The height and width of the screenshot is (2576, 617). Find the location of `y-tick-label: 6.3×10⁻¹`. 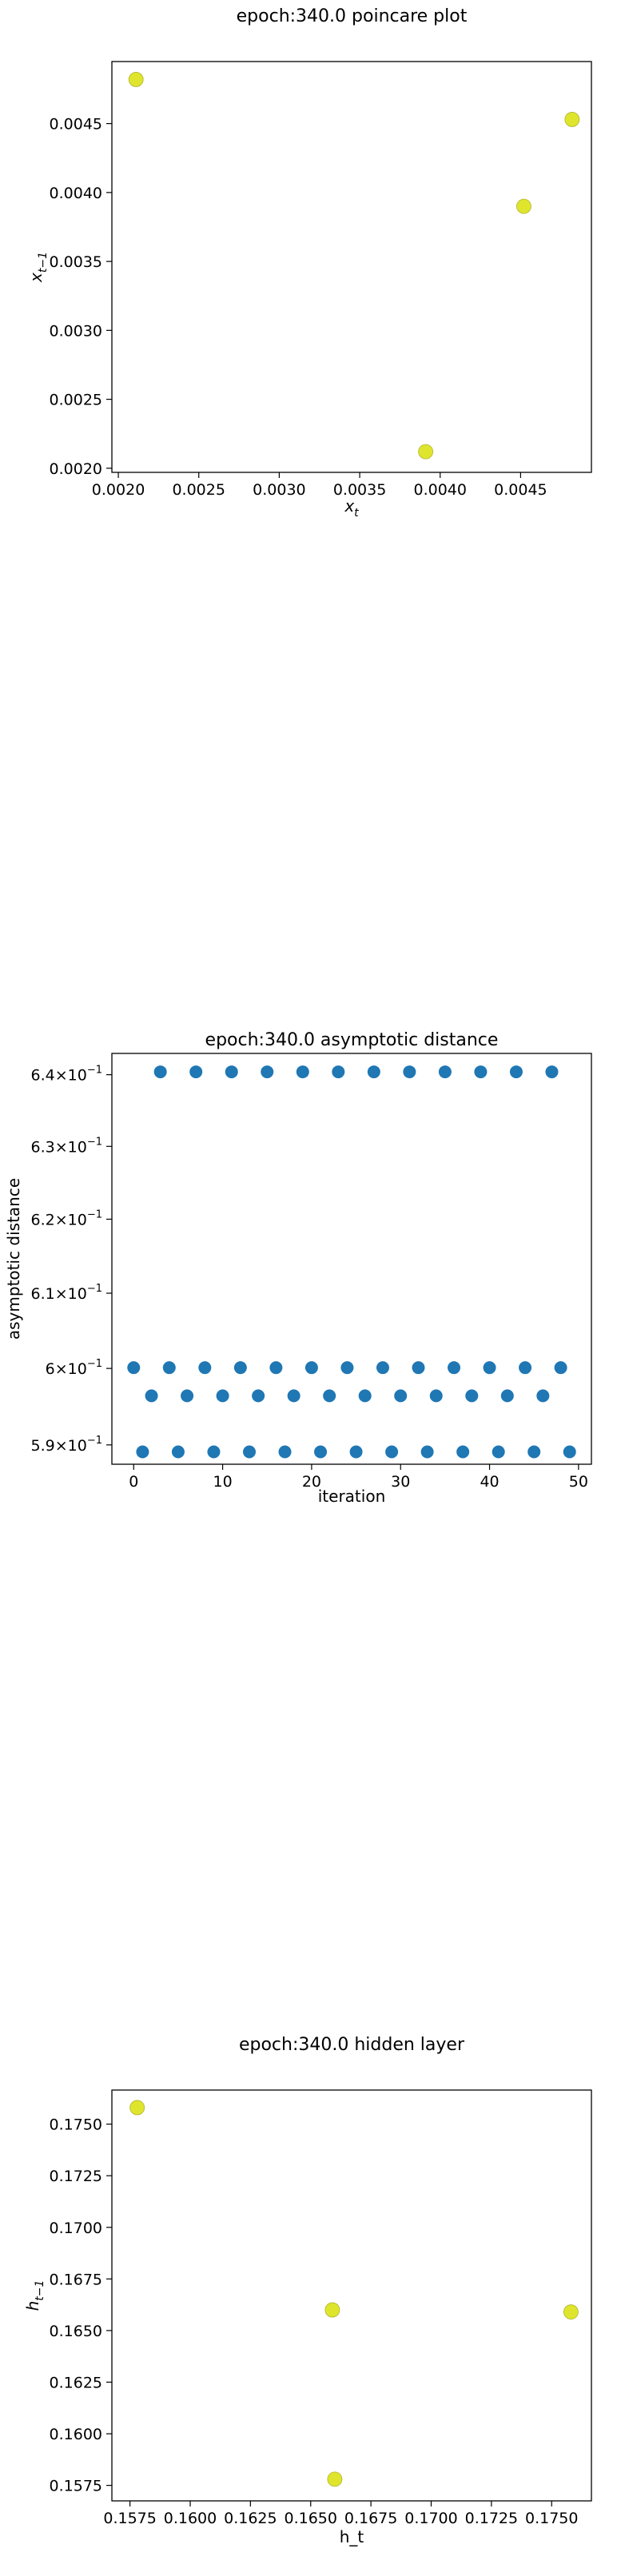

y-tick-label: 6.3×10⁻¹ is located at coordinates (67, 1146).